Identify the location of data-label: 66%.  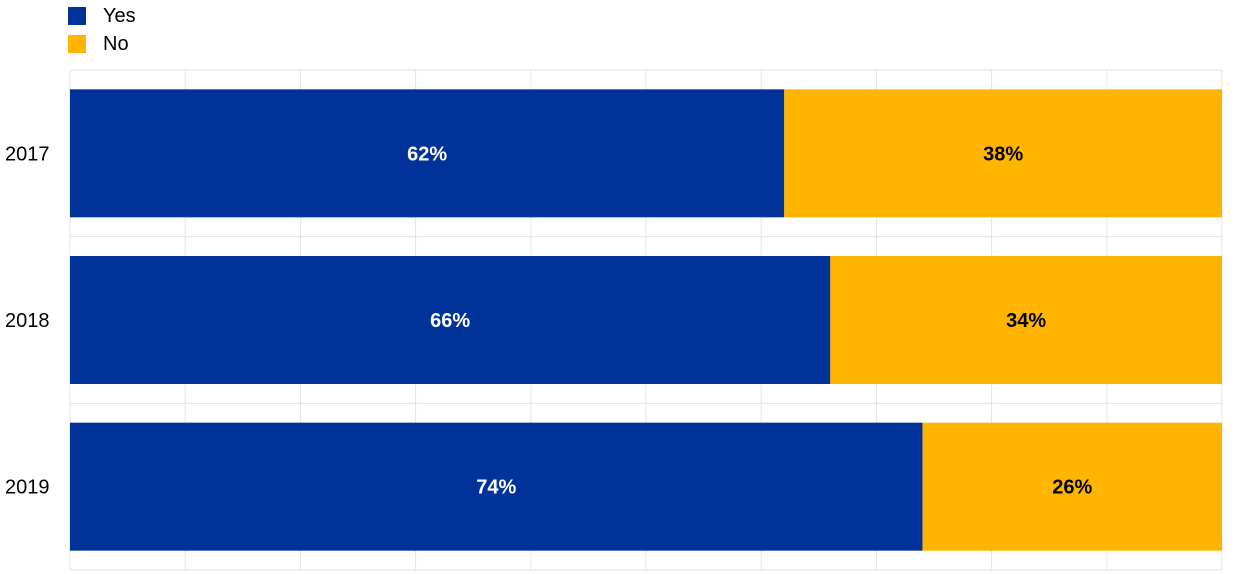
(450, 321).